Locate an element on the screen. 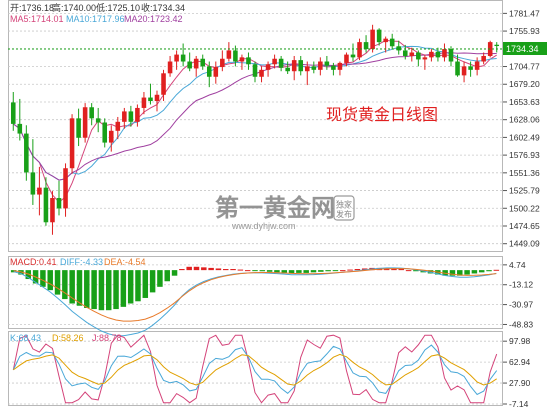 This screenshot has width=550, height=412. watermark: 第一黄金网 www.dyhjw.com 独家 发布 is located at coordinates (285, 212).